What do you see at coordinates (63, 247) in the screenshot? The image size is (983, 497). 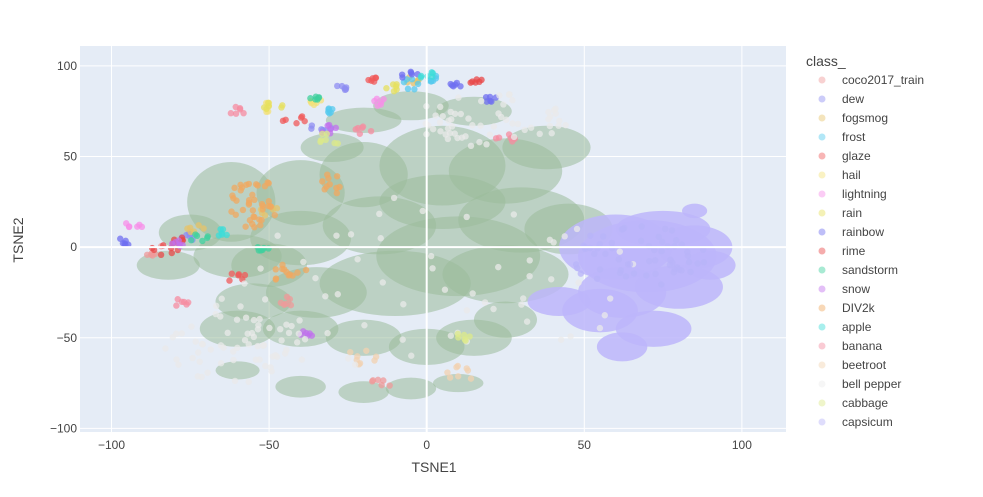 I see `y-axis-ticks: −100 −50 0 50 100` at bounding box center [63, 247].